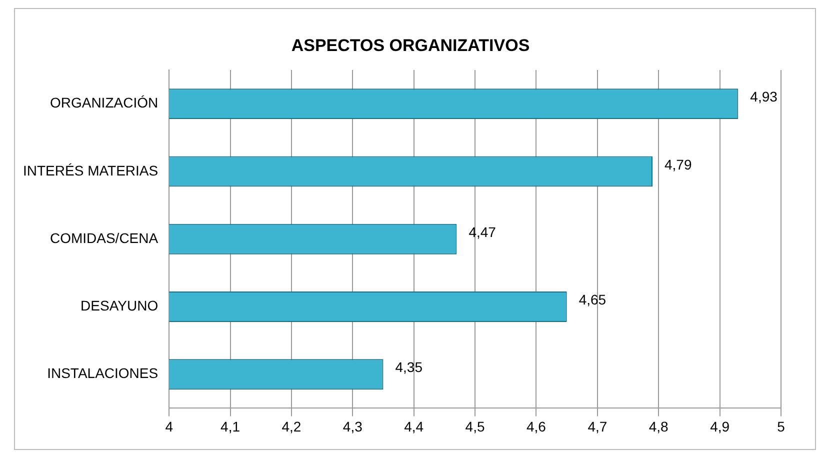 Image resolution: width=821 pixels, height=459 pixels. I want to click on data-label: 4,79, so click(678, 164).